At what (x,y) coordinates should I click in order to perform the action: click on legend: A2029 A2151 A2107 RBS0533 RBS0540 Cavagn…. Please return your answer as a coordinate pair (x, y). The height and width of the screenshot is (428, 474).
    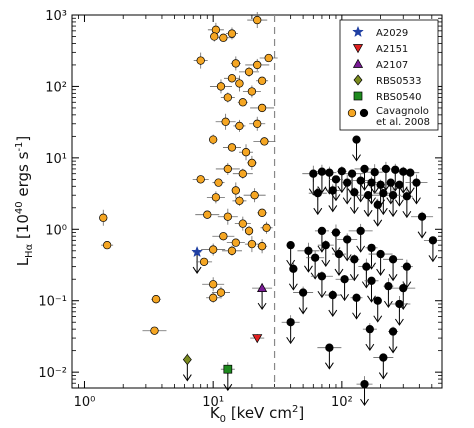
    Looking at the image, I should click on (389, 75).